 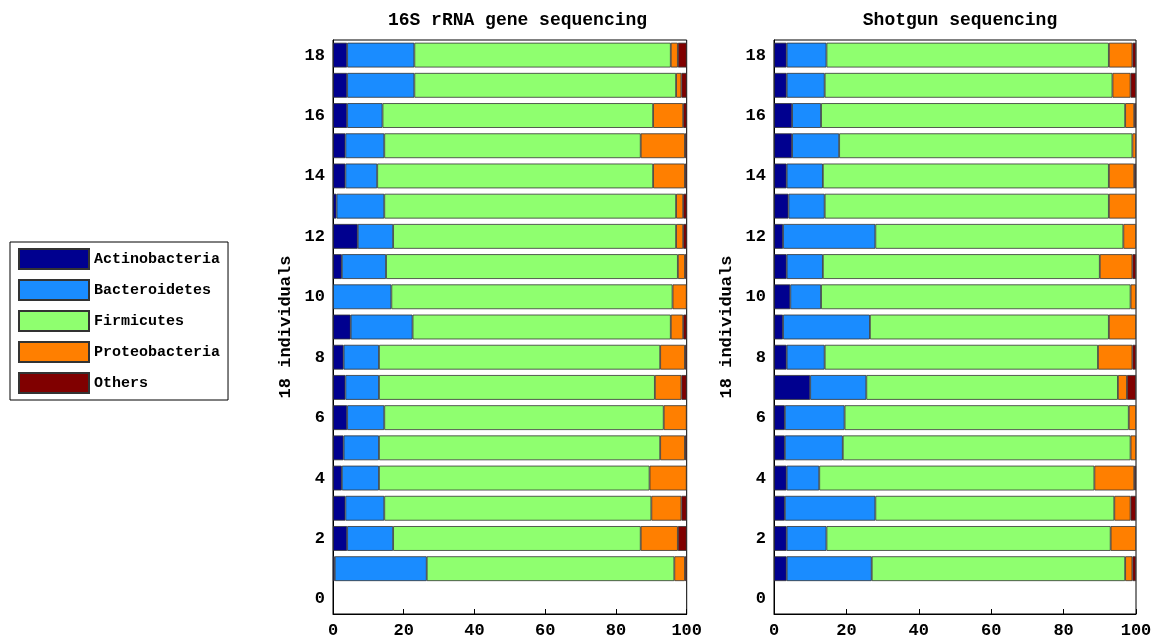 What do you see at coordinates (157, 352) in the screenshot?
I see `legend-label: Proteobacteria` at bounding box center [157, 352].